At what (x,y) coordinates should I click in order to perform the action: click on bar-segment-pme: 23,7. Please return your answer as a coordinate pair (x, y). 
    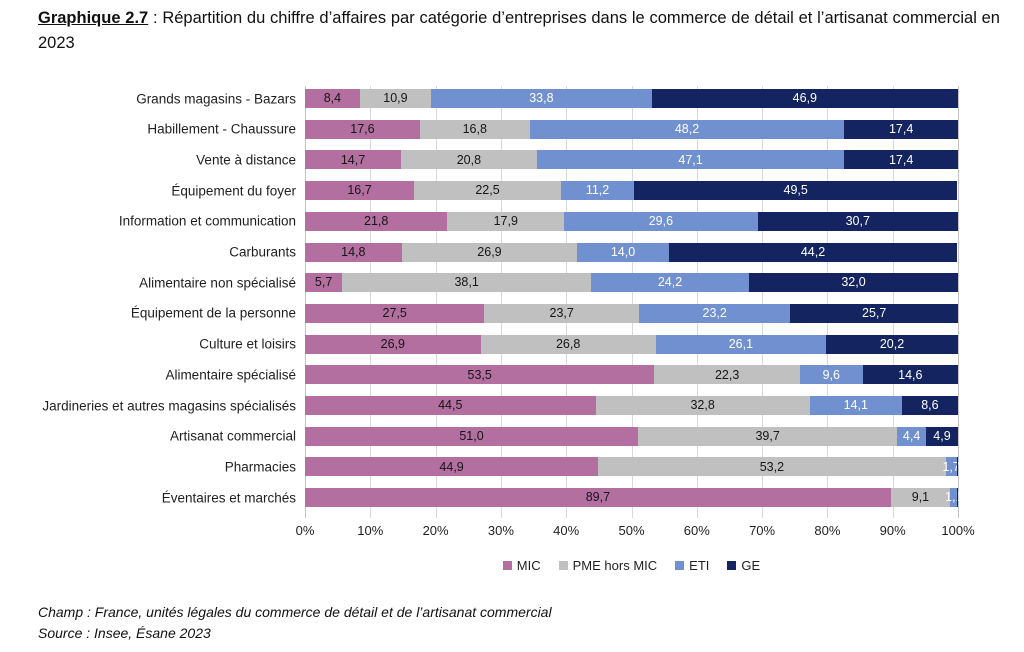
    Looking at the image, I should click on (561, 313).